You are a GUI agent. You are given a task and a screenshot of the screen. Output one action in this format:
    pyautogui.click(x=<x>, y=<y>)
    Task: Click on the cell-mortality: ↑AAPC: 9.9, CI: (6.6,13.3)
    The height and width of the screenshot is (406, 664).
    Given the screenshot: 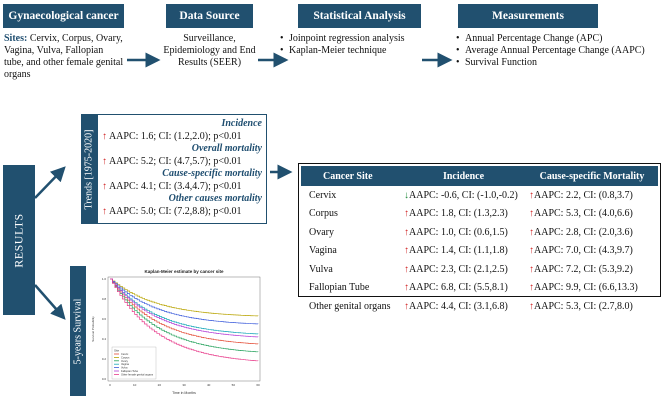 What is the action you would take?
    pyautogui.click(x=583, y=288)
    